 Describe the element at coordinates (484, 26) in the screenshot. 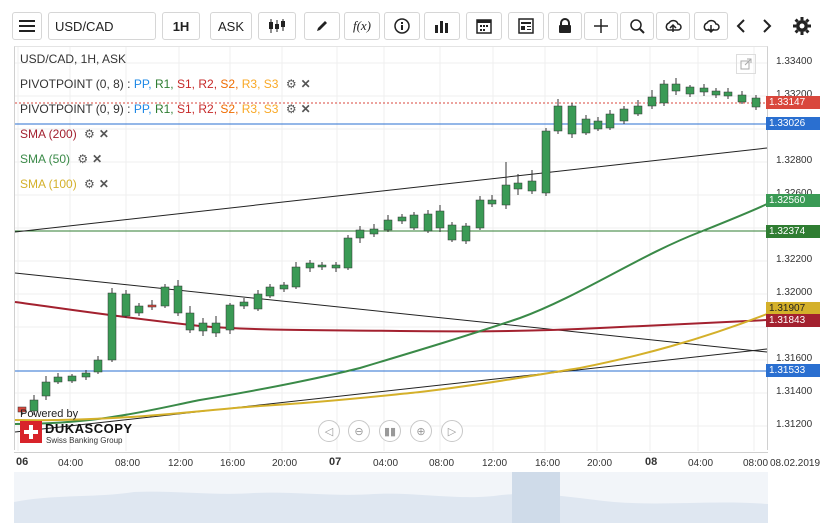

I see `calendar-button` at that location.